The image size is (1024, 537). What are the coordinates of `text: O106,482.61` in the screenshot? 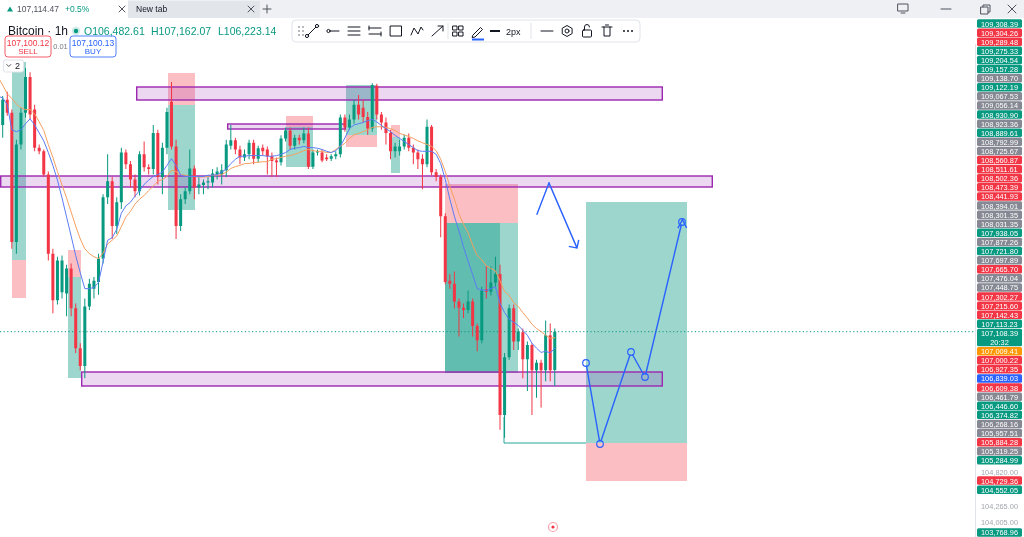 It's located at (114, 31).